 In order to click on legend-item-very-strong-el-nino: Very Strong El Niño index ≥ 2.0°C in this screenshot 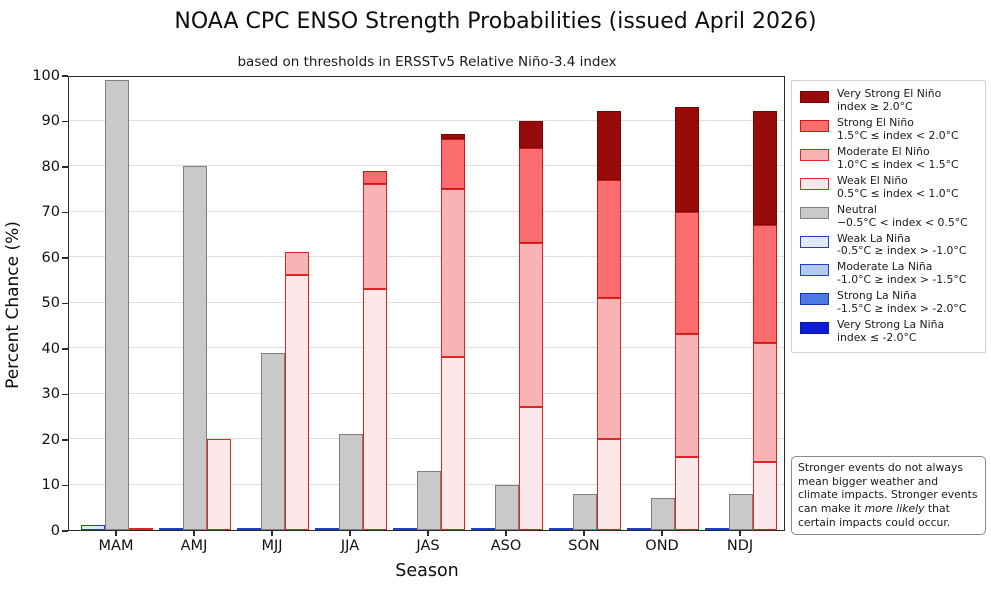, I will do `click(889, 100)`.